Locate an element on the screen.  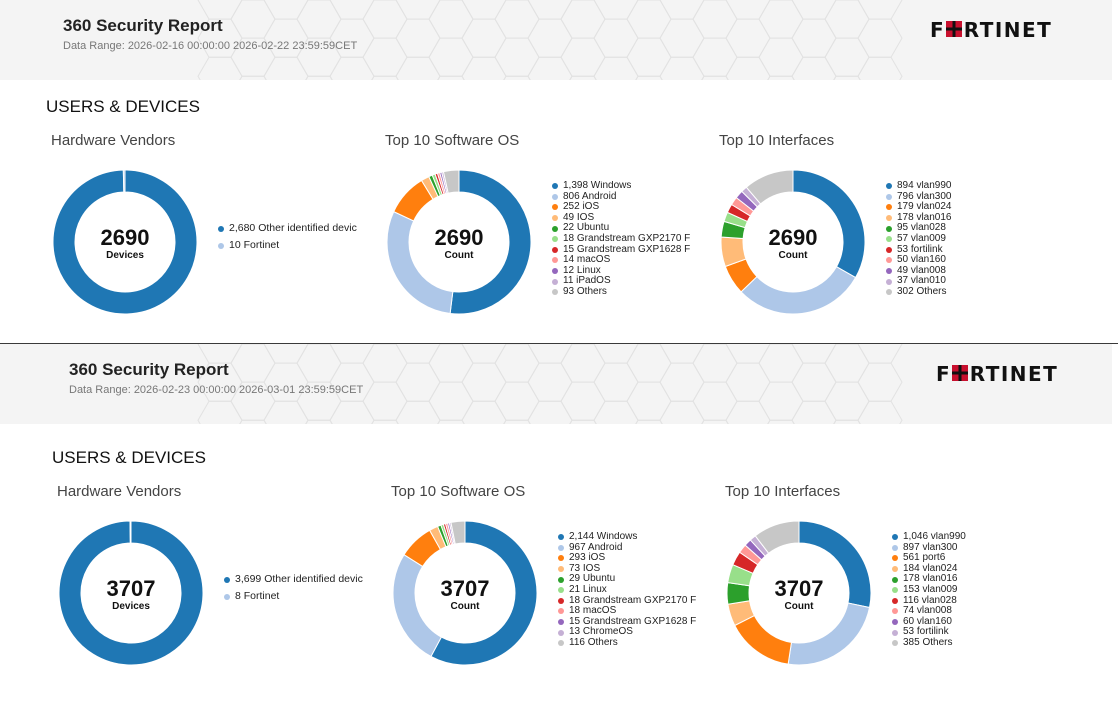
legend-label: 22 Ubuntu is located at coordinates (586, 228).